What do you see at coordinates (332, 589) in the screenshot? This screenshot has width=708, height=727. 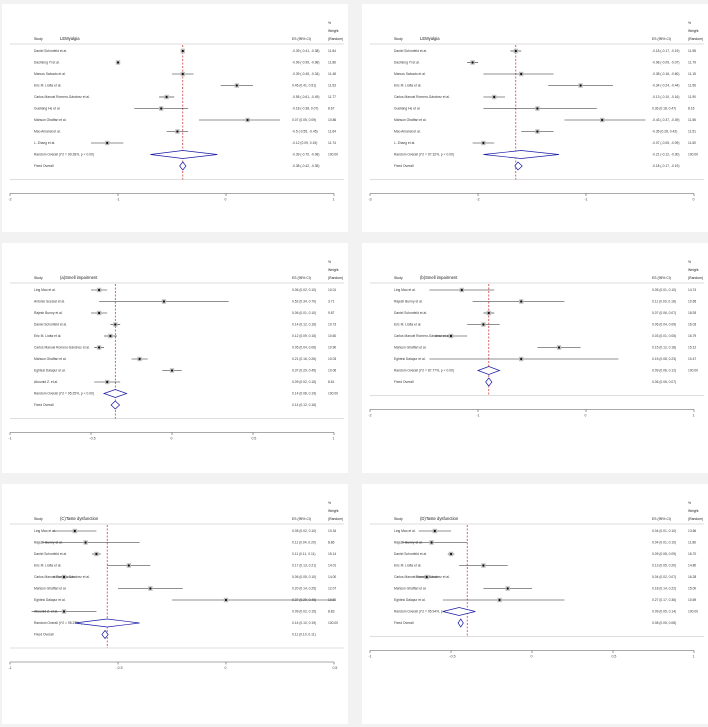 I see `weight-value: 12.07` at bounding box center [332, 589].